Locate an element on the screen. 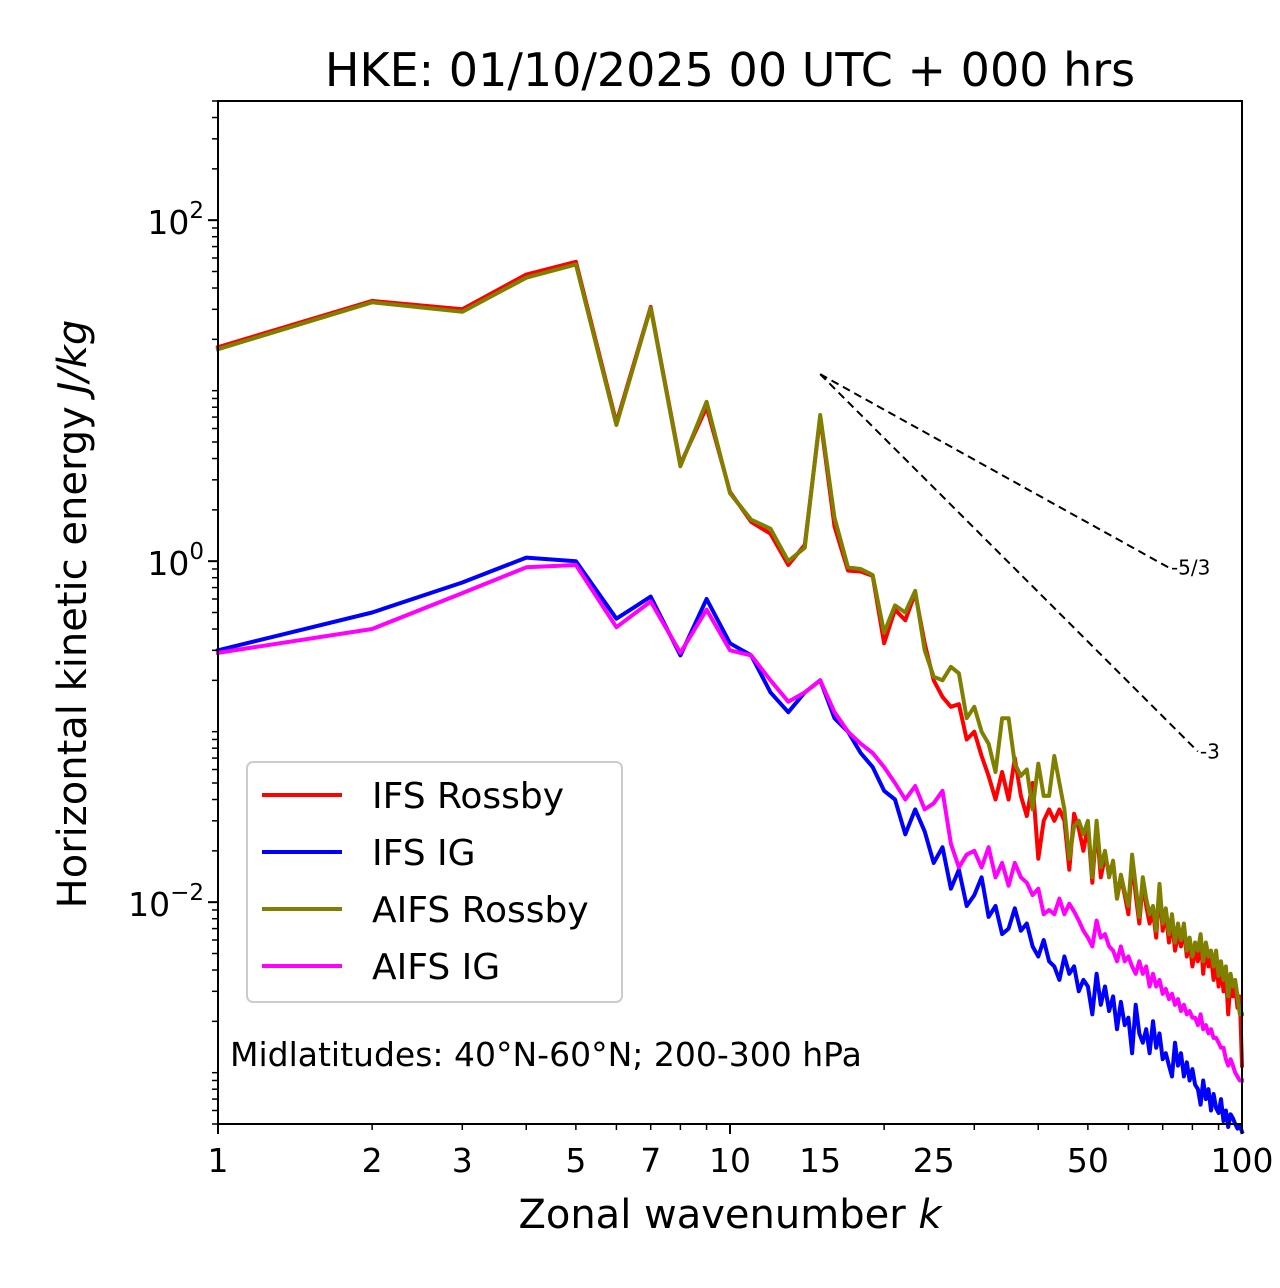 This screenshot has width=1280, height=1288. x-tick-label: 100 is located at coordinates (1242, 1160).